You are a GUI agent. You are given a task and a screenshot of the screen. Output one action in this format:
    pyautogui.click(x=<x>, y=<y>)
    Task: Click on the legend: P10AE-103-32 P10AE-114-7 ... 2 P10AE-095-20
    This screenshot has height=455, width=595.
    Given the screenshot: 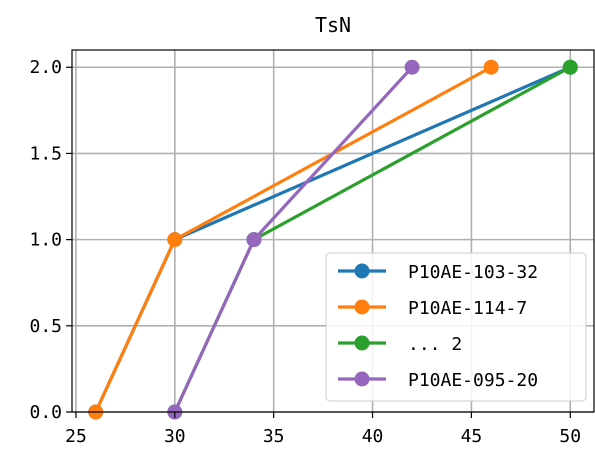 What is the action you would take?
    pyautogui.click(x=456, y=327)
    